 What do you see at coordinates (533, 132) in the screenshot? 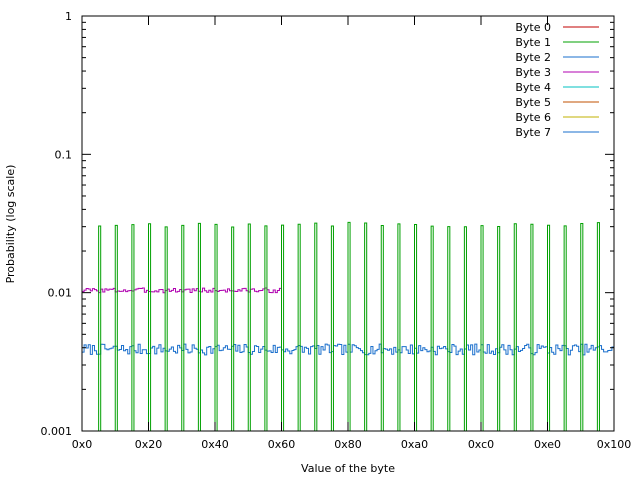
I see `legend-label-byte-7: Byte 7` at bounding box center [533, 132].